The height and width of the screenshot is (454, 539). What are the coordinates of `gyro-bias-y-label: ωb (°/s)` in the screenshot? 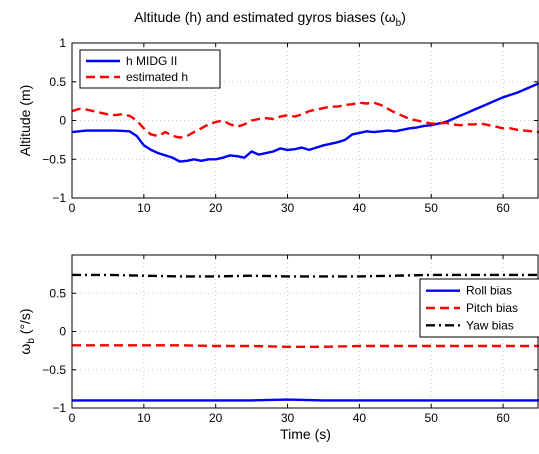 It's located at (27, 331).